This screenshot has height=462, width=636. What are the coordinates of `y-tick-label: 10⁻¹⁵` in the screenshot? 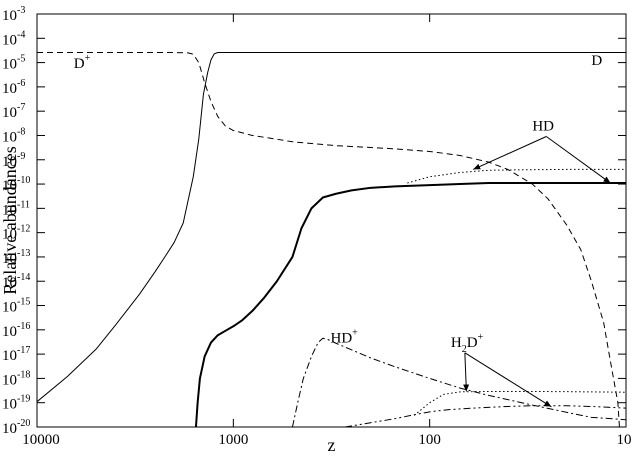 It's located at (16, 306).